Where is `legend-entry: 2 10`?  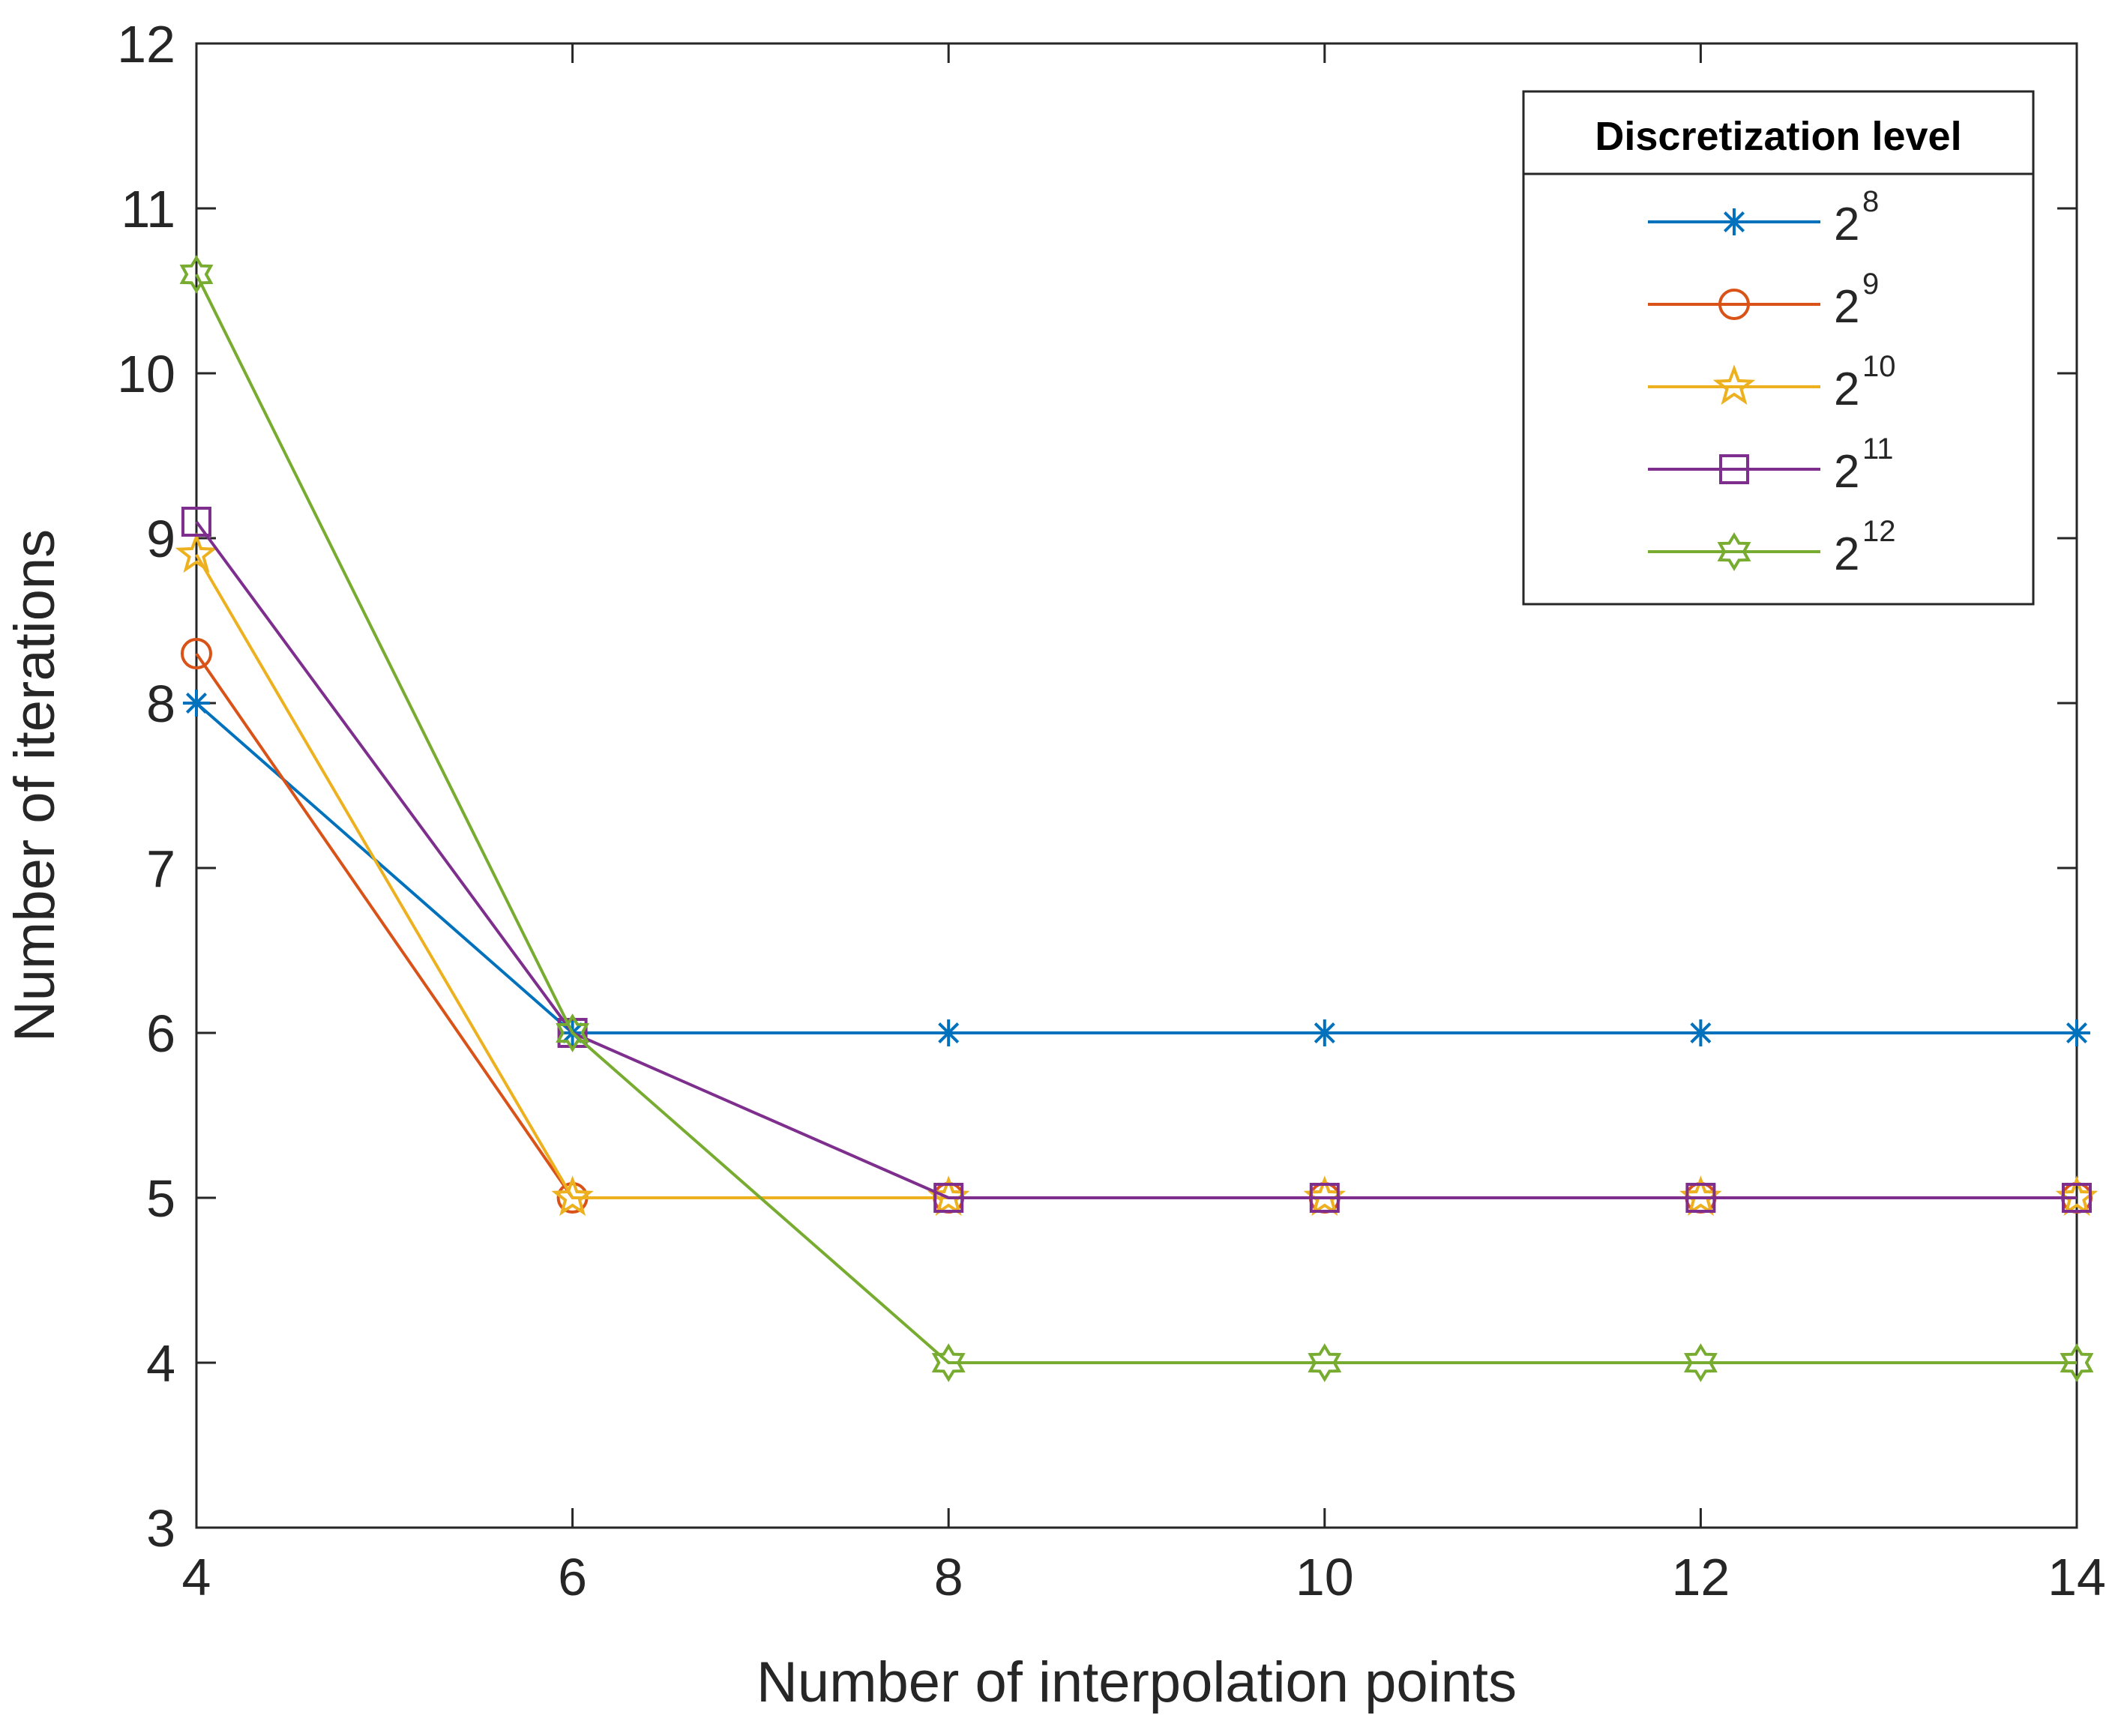
legend-entry: 2 10 is located at coordinates (1772, 383).